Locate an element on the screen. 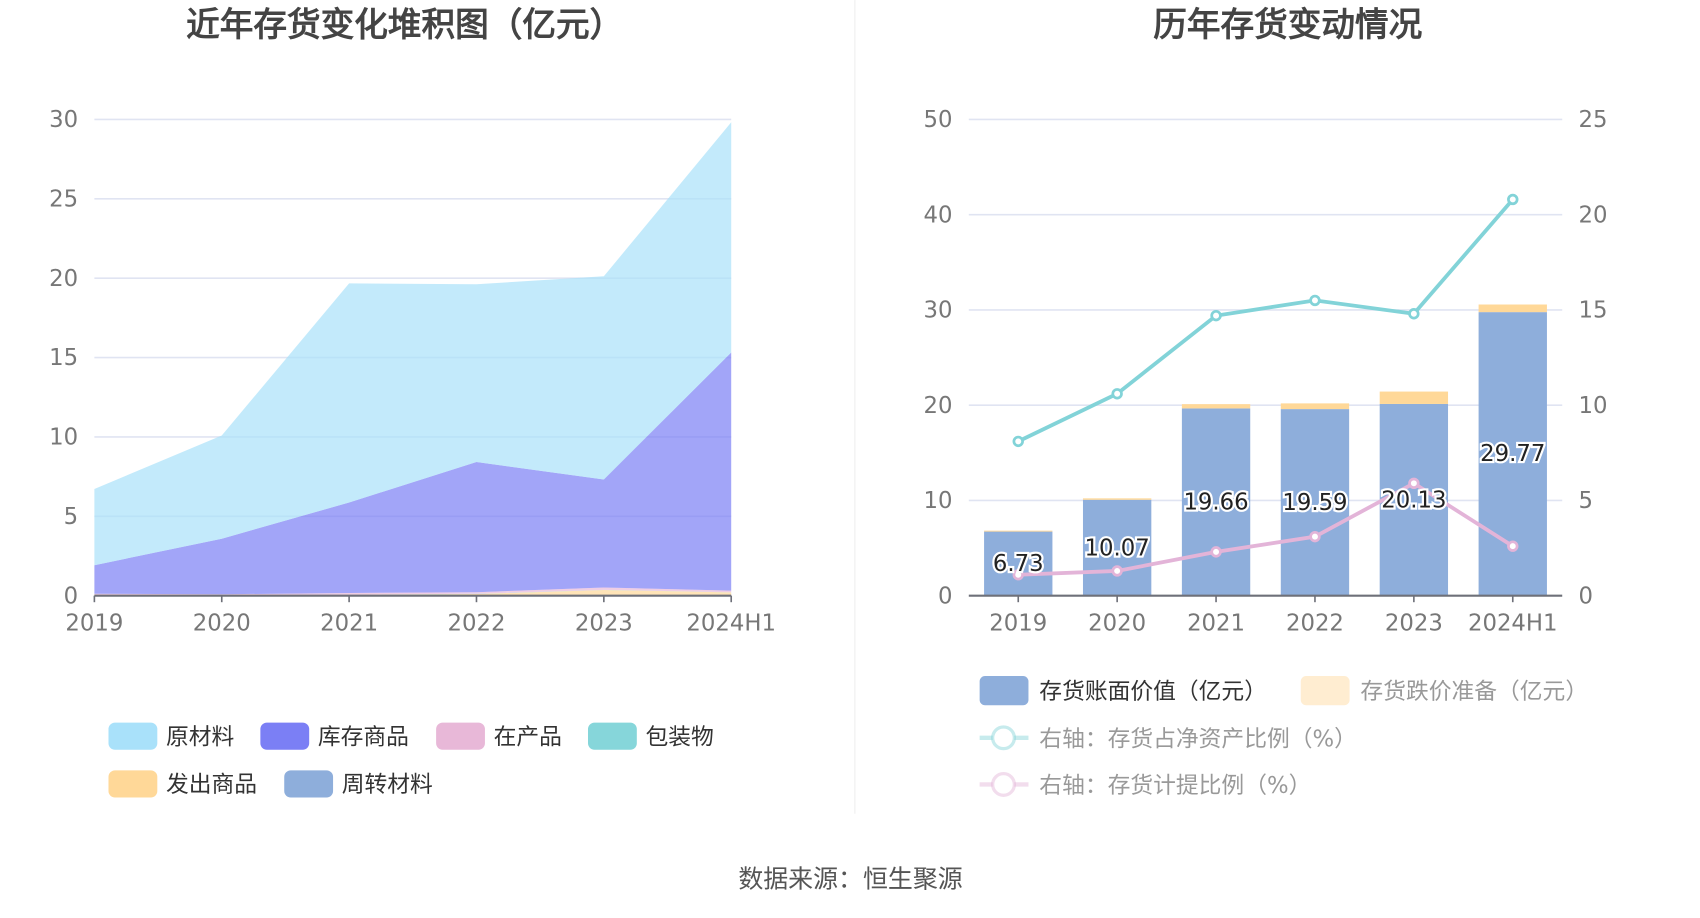 The width and height of the screenshot is (1700, 918). legend-item-原材料: 原材料 is located at coordinates (171, 736).